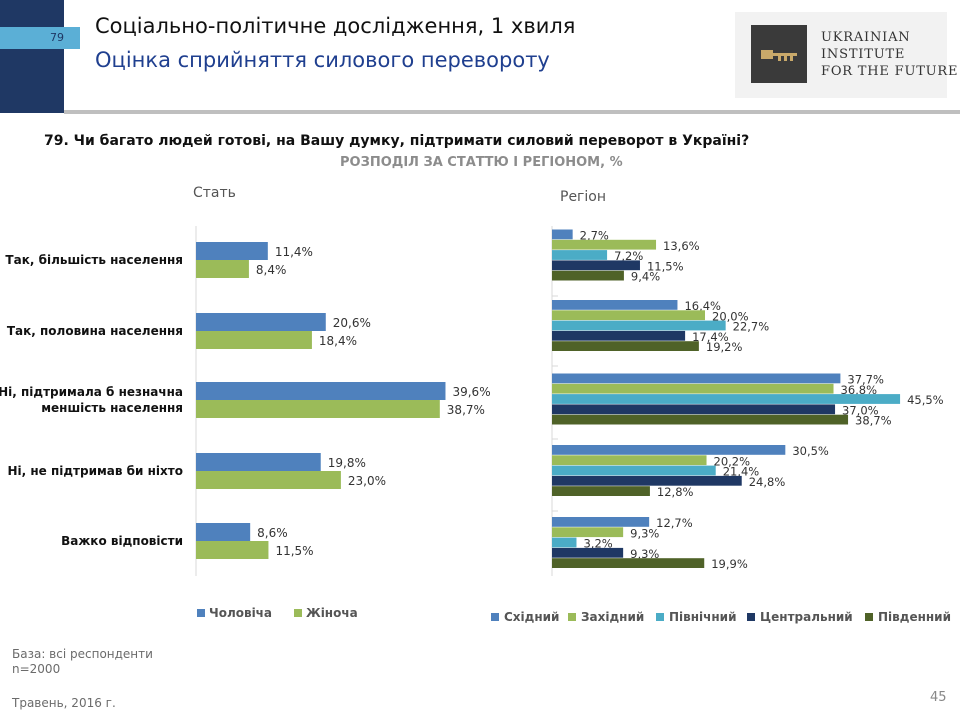 This screenshot has height=720, width=960. What do you see at coordinates (36, 669) in the screenshot?
I see `sample-size: n=2000` at bounding box center [36, 669].